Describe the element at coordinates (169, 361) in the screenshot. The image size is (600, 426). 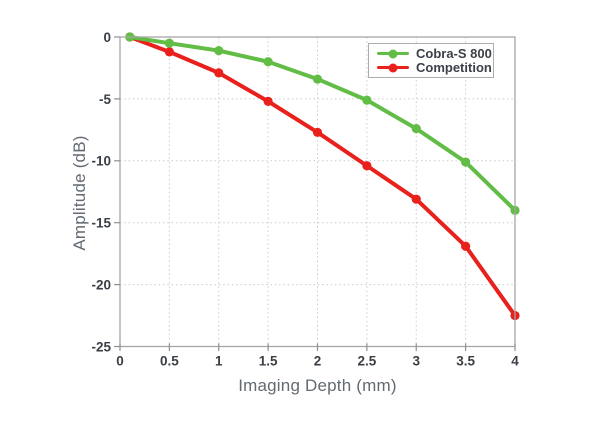
I see `x-tick-label: 0.5` at that location.